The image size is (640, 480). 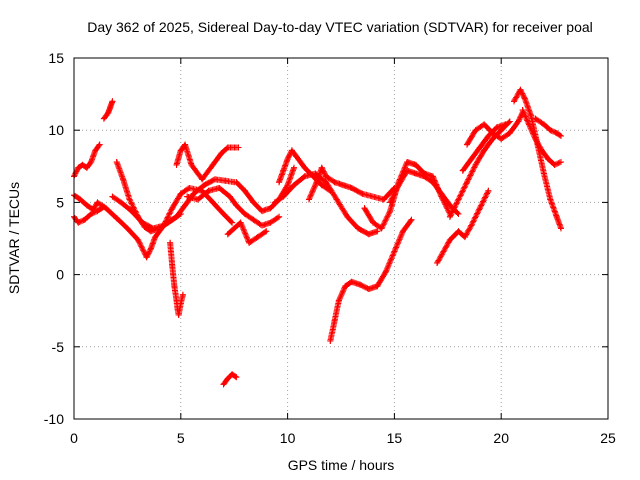 What do you see at coordinates (548, 127) in the screenshot?
I see `data-series-track-y` at bounding box center [548, 127].